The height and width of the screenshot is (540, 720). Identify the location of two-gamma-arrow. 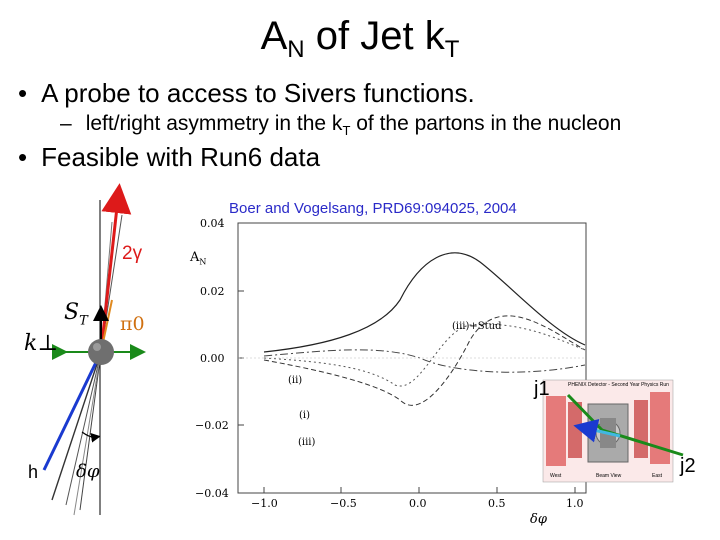
(115, 268).